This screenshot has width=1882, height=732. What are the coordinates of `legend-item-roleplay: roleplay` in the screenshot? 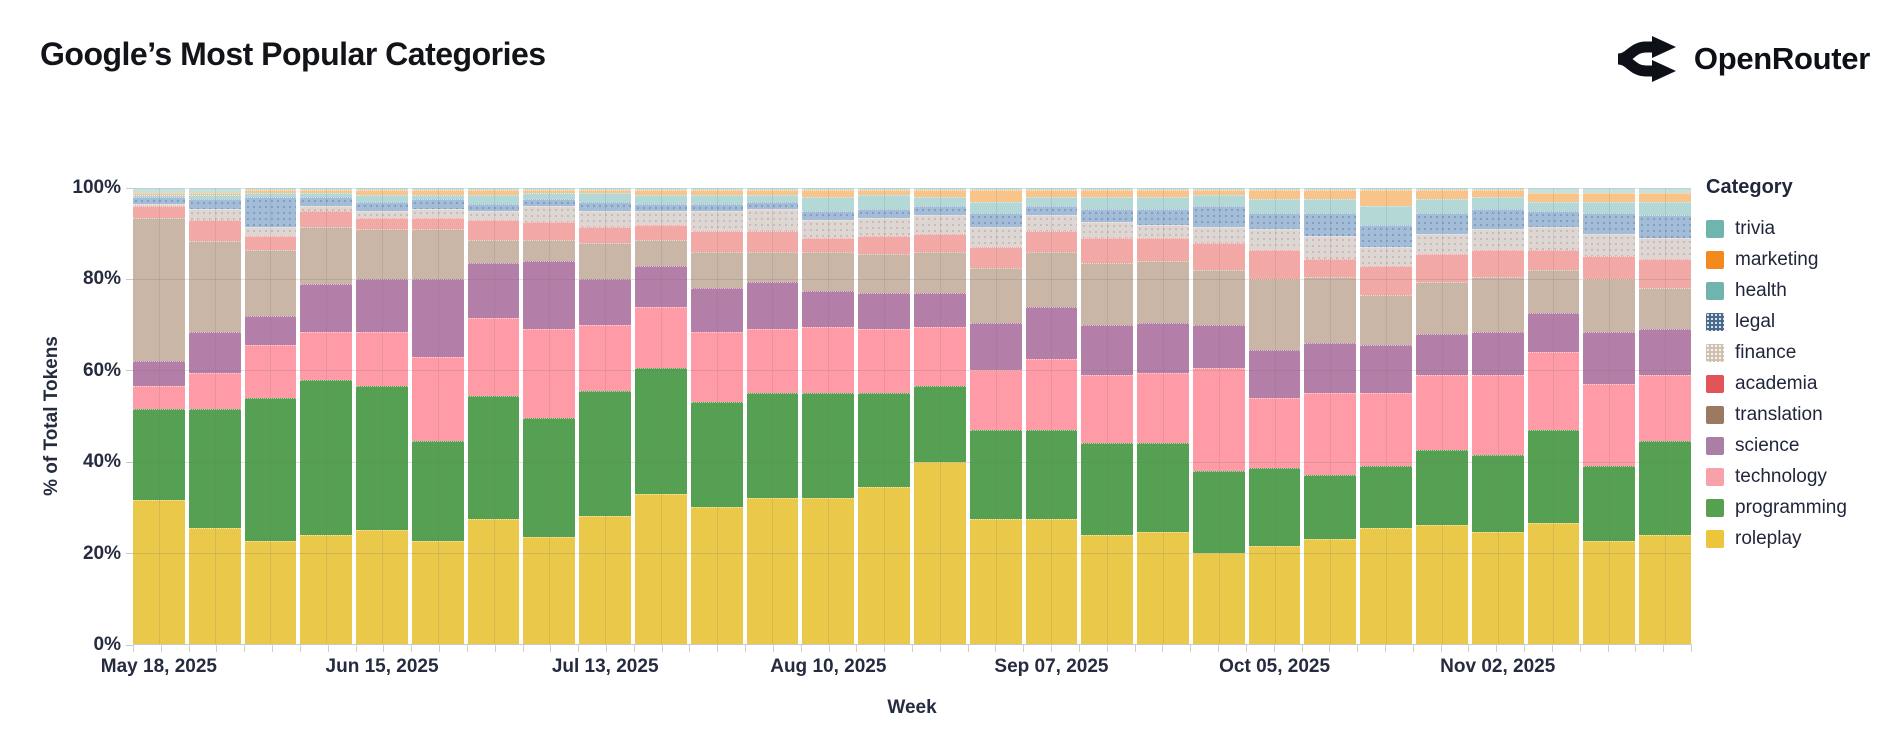 It's located at (1791, 538).